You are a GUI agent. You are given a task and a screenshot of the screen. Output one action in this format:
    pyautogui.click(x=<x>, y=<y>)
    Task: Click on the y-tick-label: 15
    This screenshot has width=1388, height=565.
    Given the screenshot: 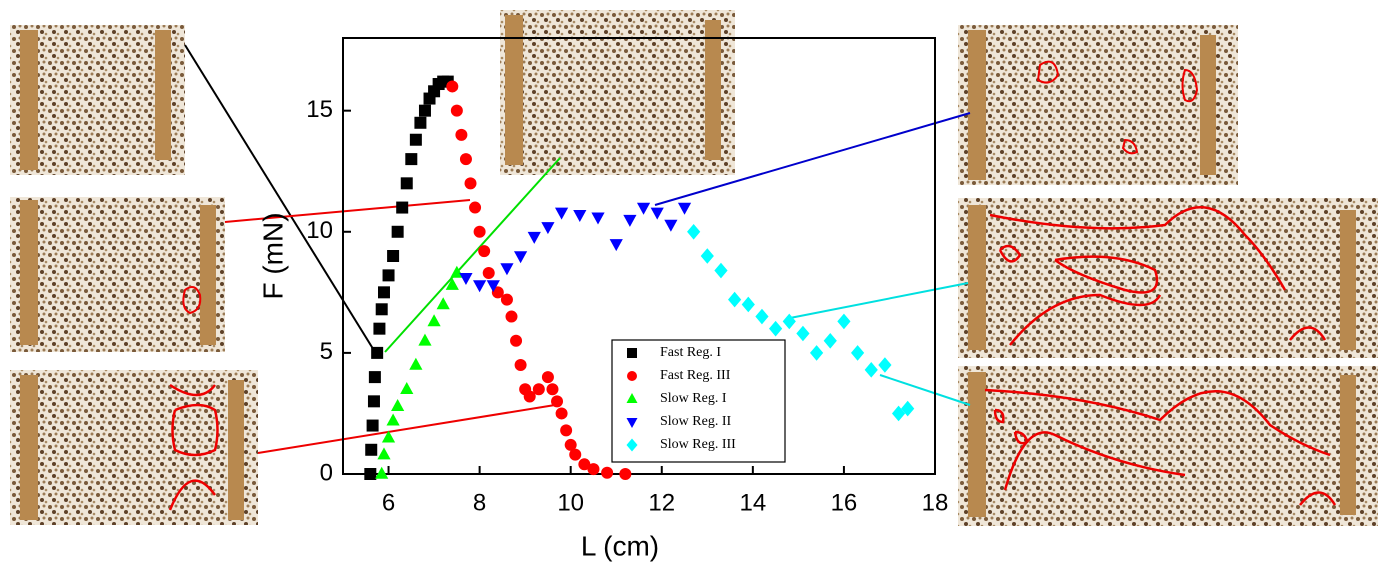 What is the action you would take?
    pyautogui.click(x=319, y=109)
    